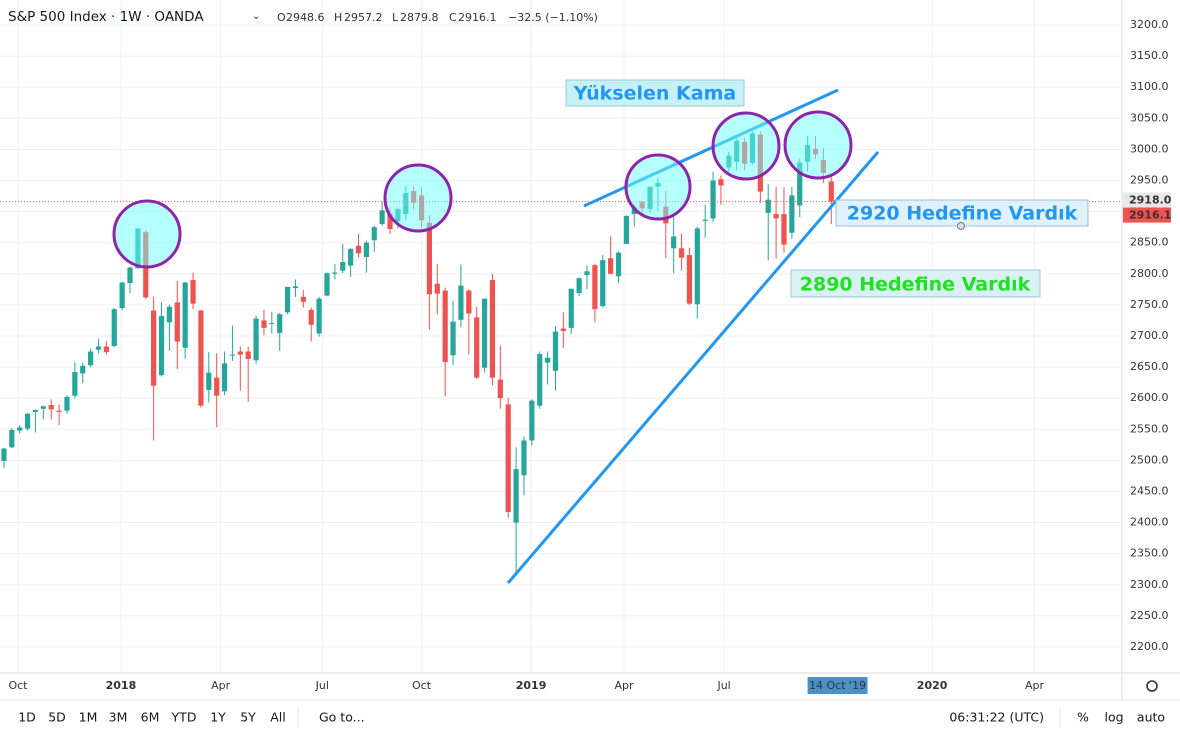 This screenshot has width=1180, height=739. Describe the element at coordinates (553, 17) in the screenshot. I see `change: −32.5 (−1.10%)` at that location.